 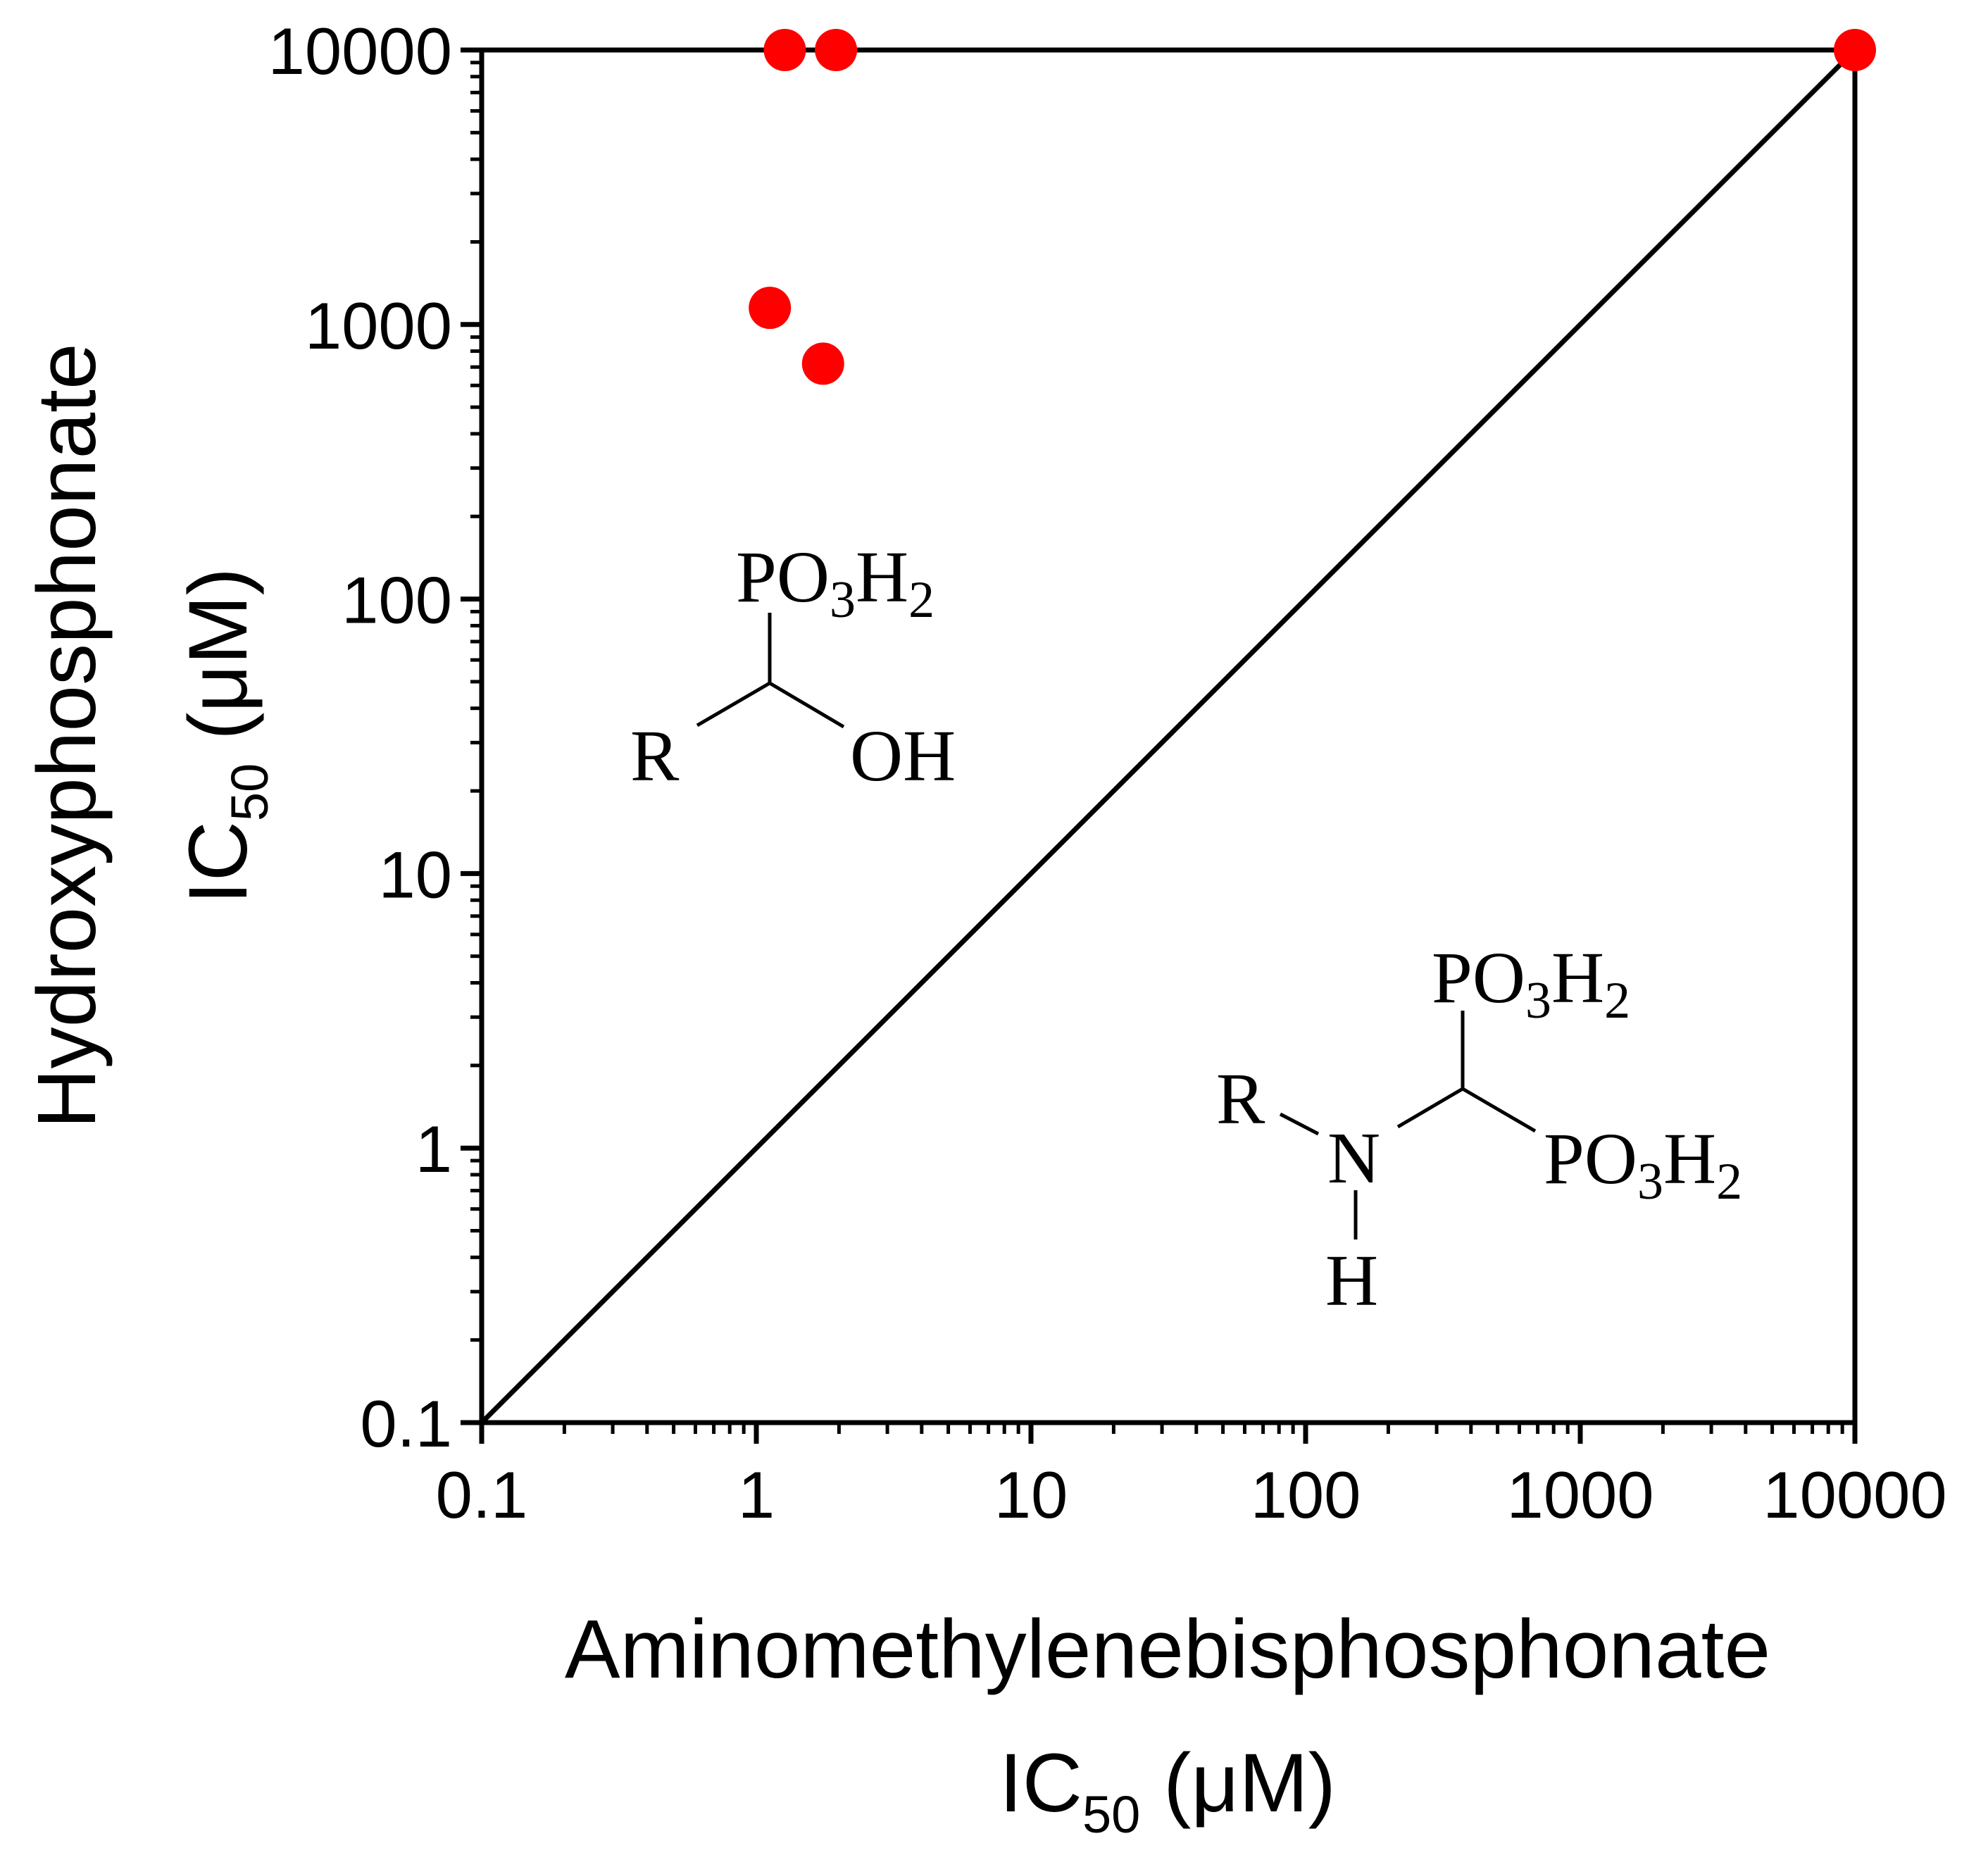 I want to click on x-axis-unit: (μM), so click(x=1238, y=1783).